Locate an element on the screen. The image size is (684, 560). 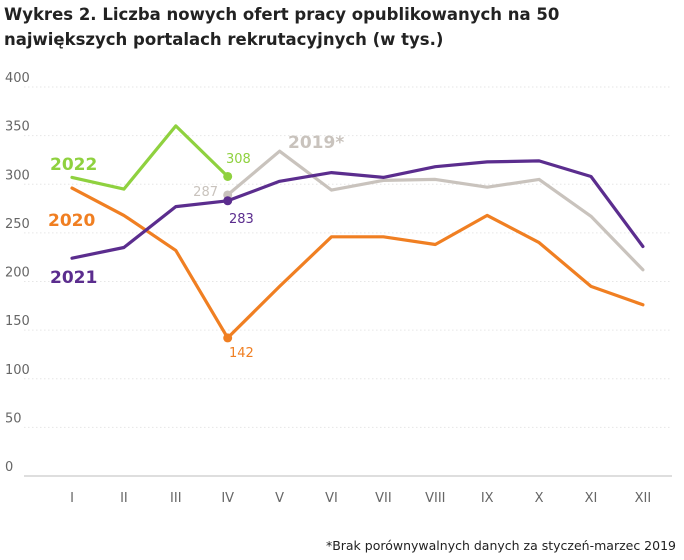
point-annotations: 287 308 283 142 is located at coordinates (223, 256).